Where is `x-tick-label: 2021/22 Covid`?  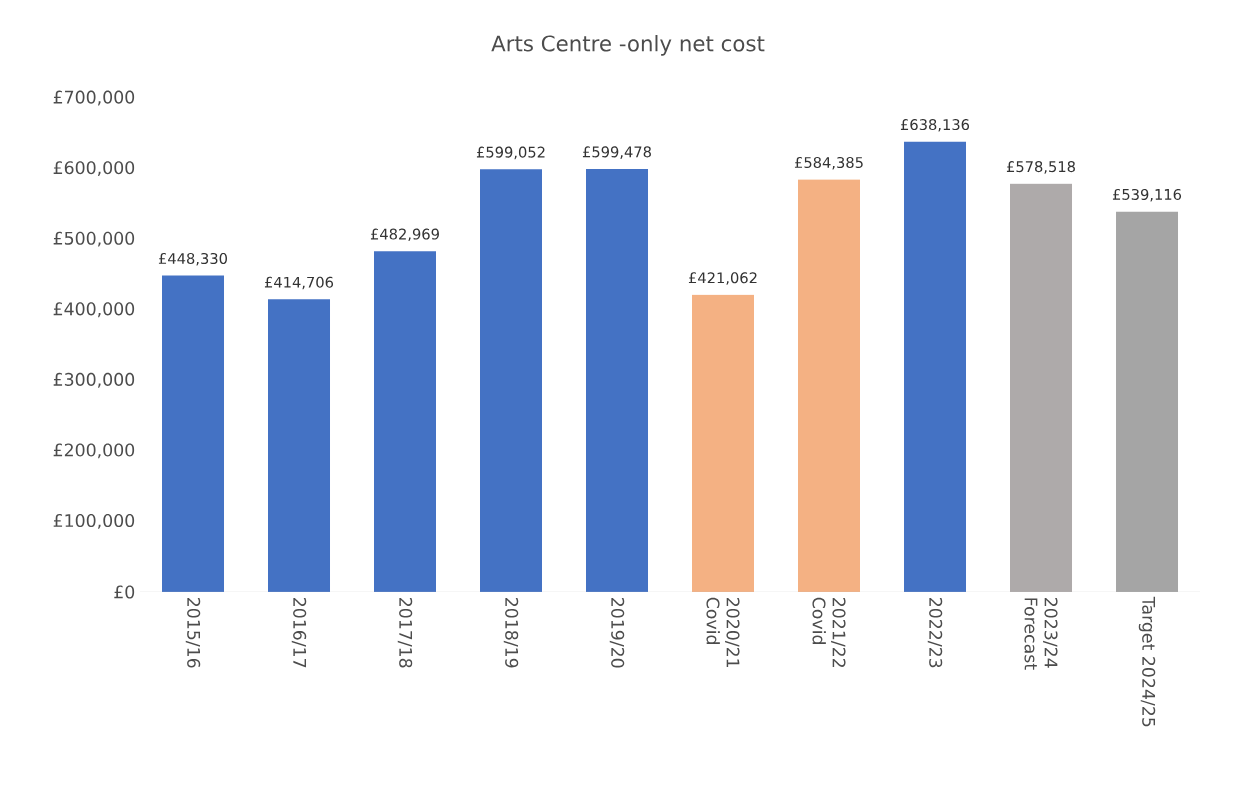
x-tick-label: 2021/22 Covid is located at coordinates (829, 632).